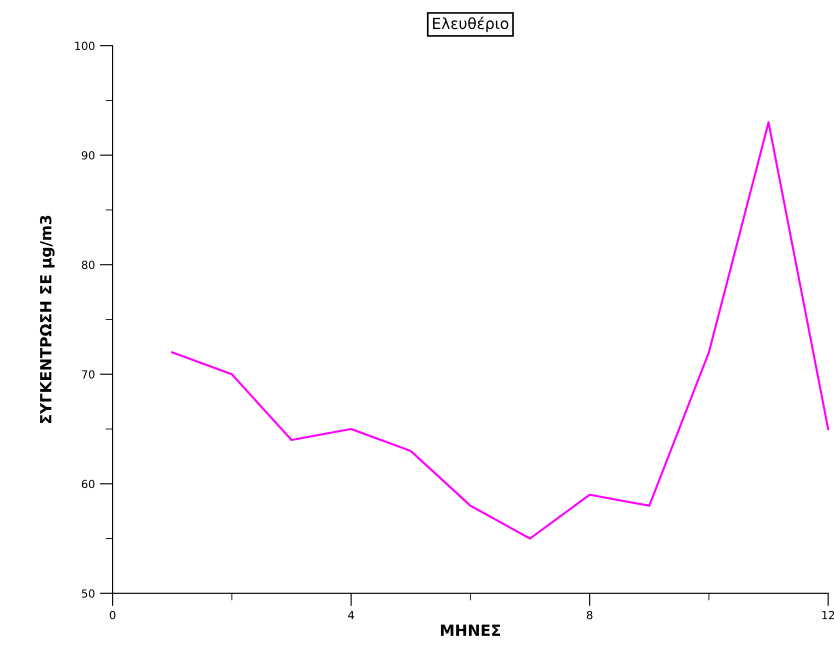 This screenshot has height=652, width=834. Describe the element at coordinates (47, 320) in the screenshot. I see `y-axis-title: ΣΥΓΚΕΝΤΡΩΣΗ ΣΕ μg/m3` at that location.